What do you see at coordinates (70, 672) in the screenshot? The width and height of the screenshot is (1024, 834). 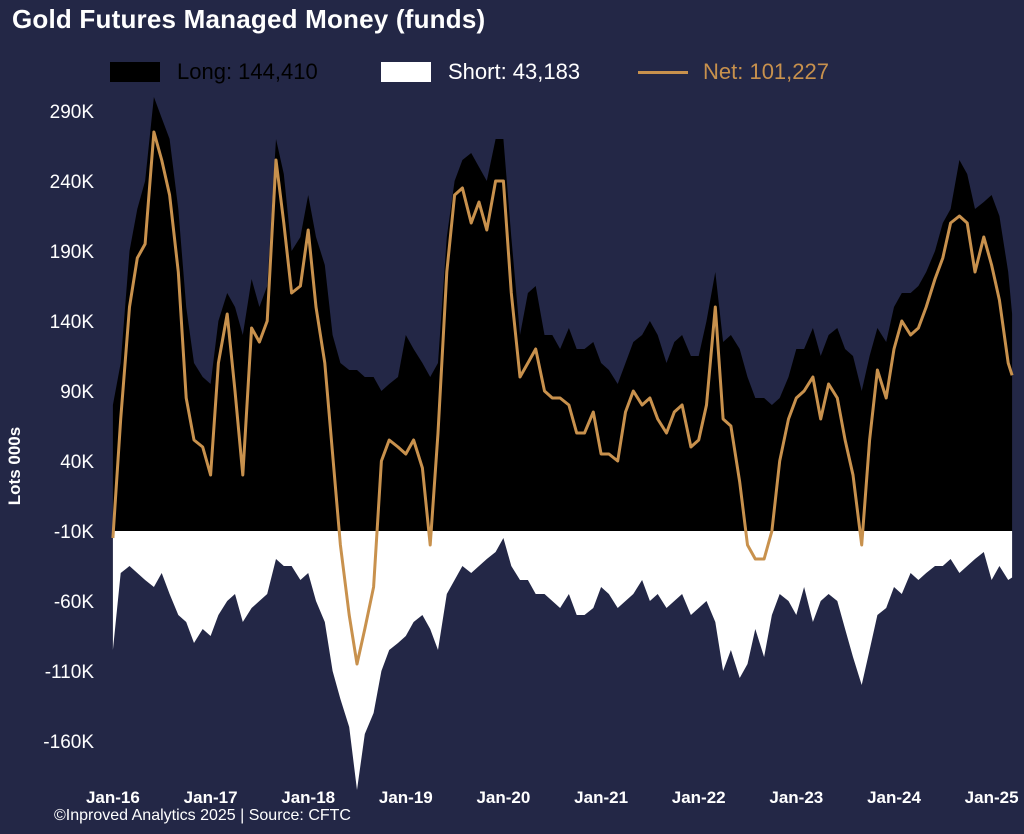 I see `y-tick-label: -110K` at bounding box center [70, 672].